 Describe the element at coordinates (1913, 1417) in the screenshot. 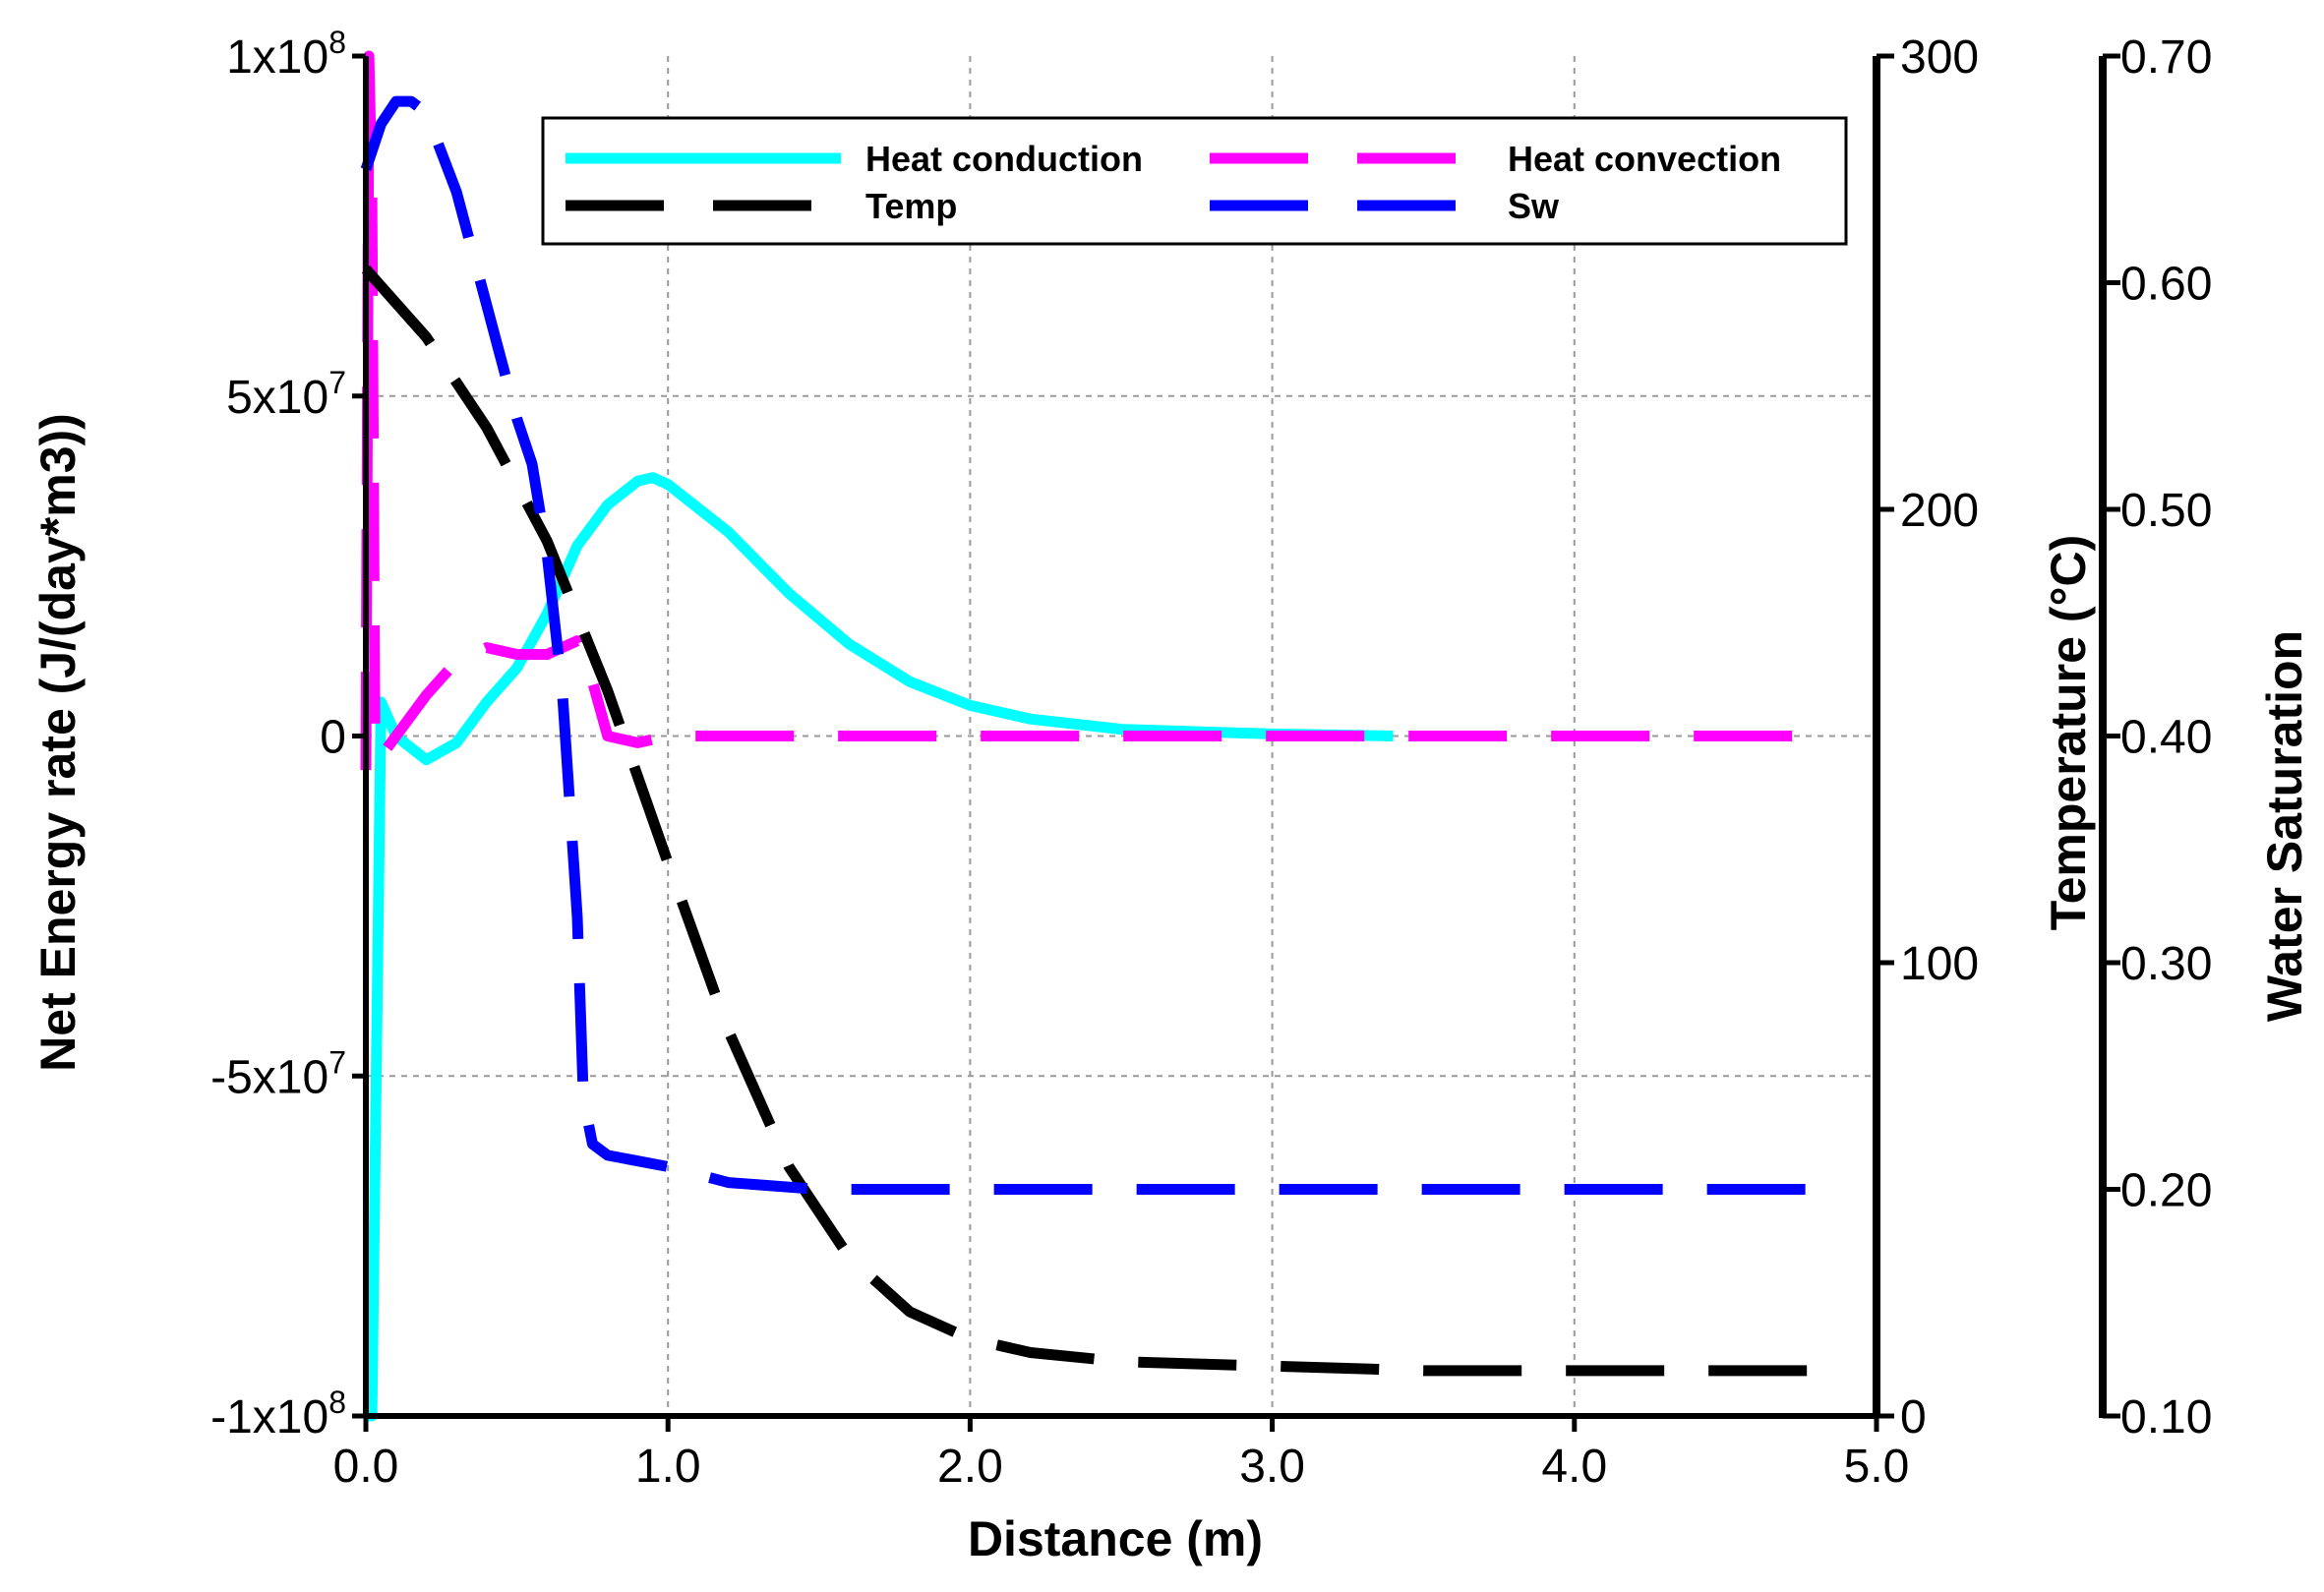

I see `y2-tick-label: 0` at that location.